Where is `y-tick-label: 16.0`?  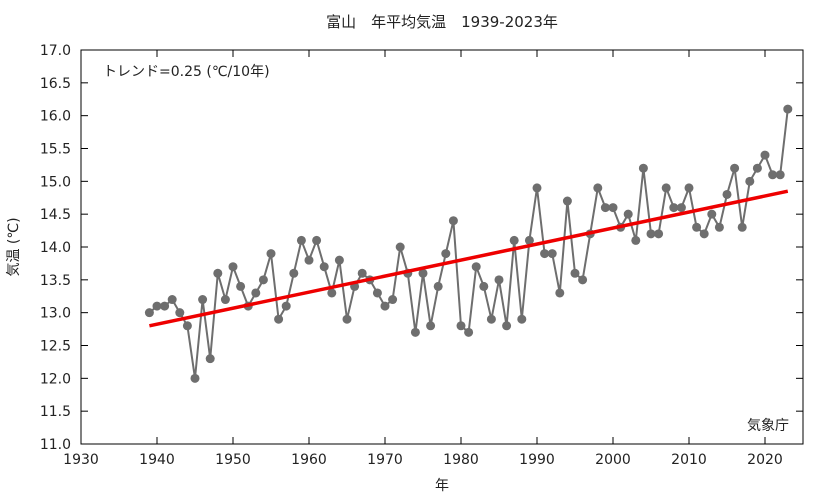 y-tick-label: 16.0 is located at coordinates (55, 117).